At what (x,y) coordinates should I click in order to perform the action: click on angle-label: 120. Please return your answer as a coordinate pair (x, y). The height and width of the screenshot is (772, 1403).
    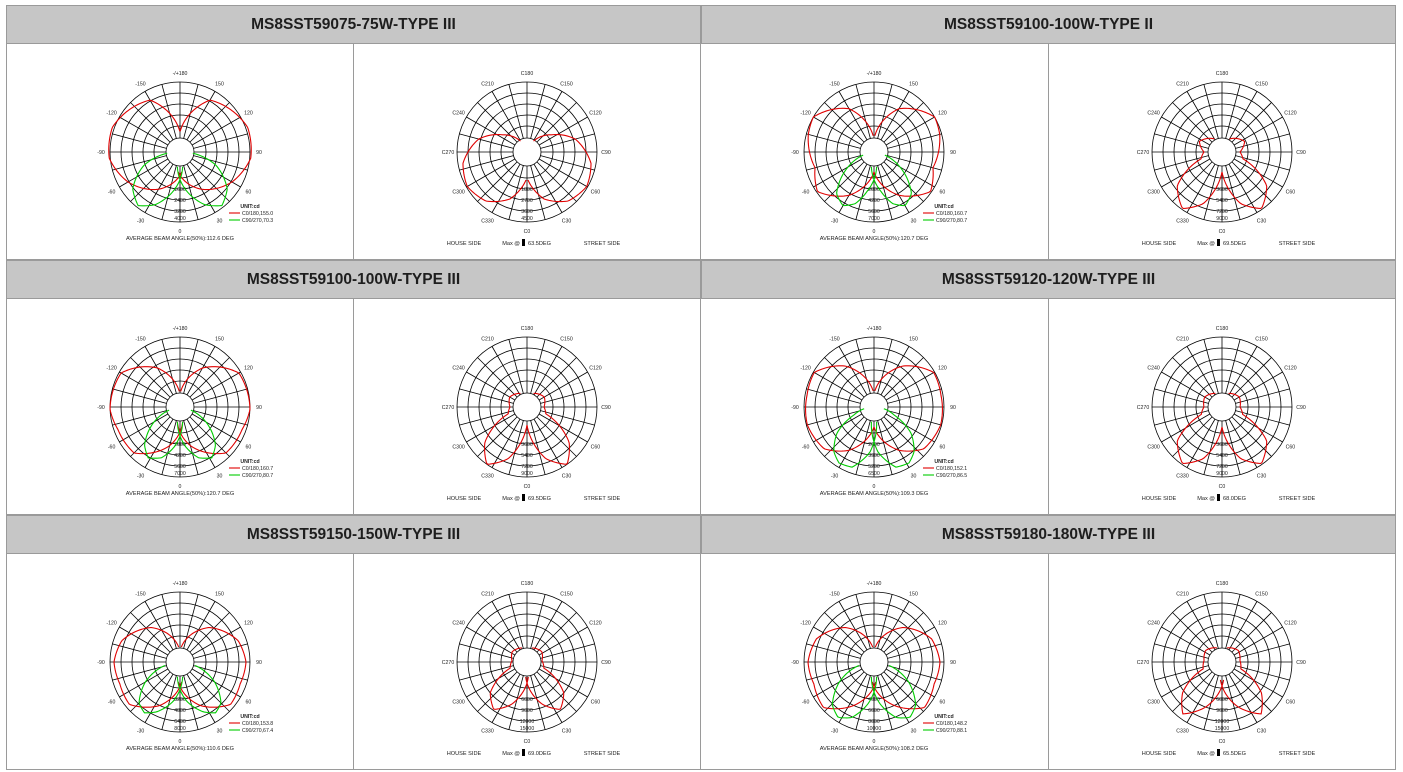
    Looking at the image, I should click on (248, 114).